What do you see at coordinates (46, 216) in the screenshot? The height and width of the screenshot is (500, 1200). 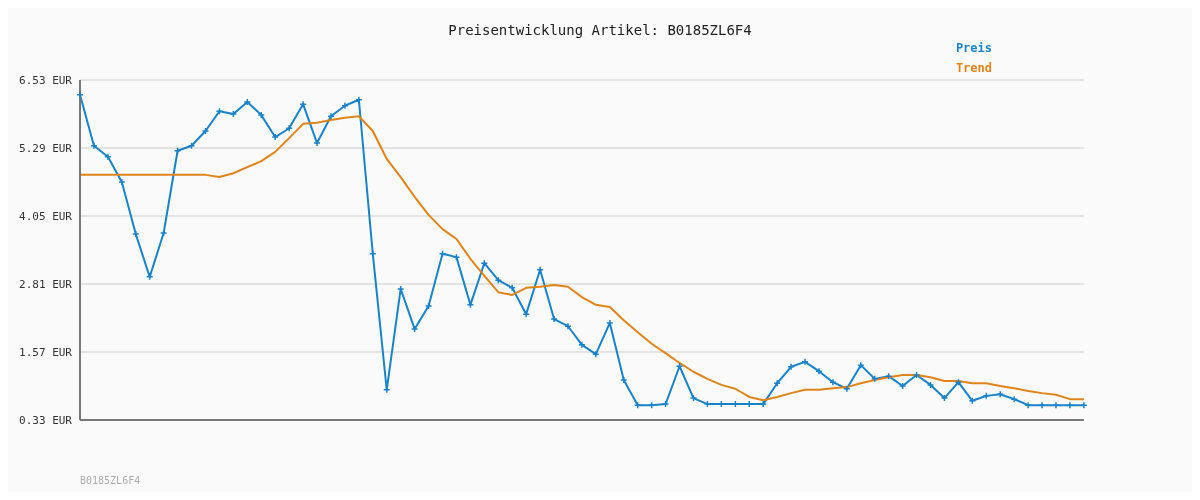 I see `y-tick-label: 4.05 EUR` at bounding box center [46, 216].